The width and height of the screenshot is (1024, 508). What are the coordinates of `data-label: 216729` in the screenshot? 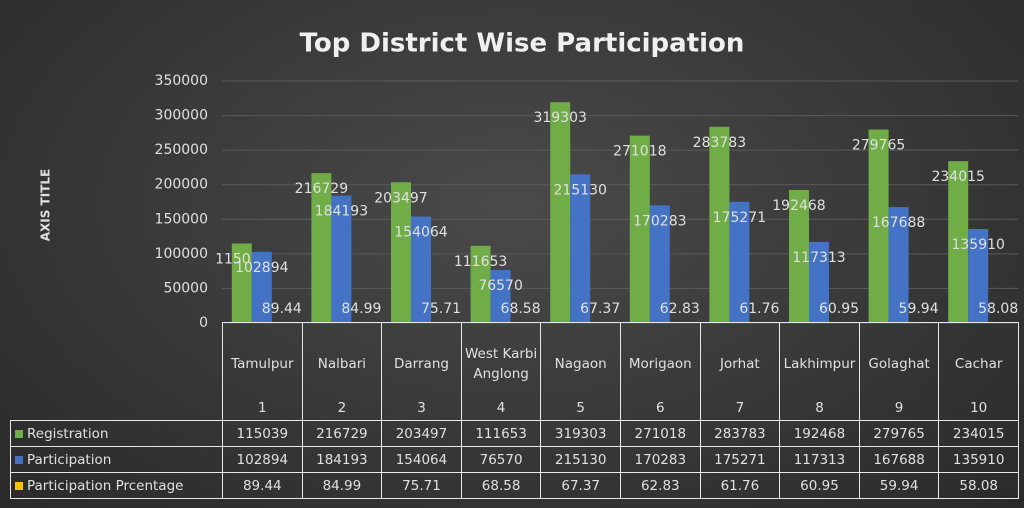 It's located at (321, 189).